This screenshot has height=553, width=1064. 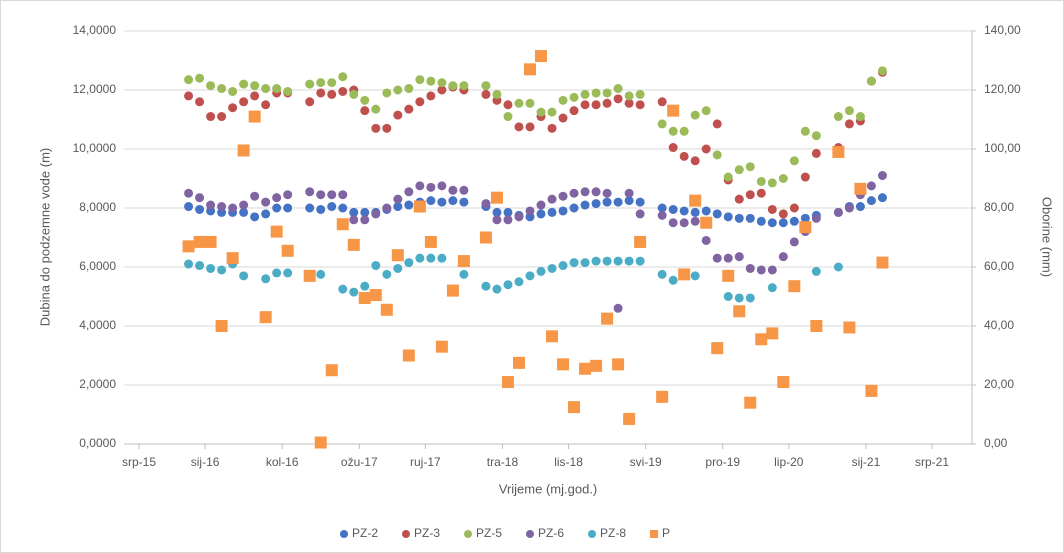 What do you see at coordinates (548, 488) in the screenshot?
I see `x-axis-title: Vrijeme (mj.god.)` at bounding box center [548, 488].